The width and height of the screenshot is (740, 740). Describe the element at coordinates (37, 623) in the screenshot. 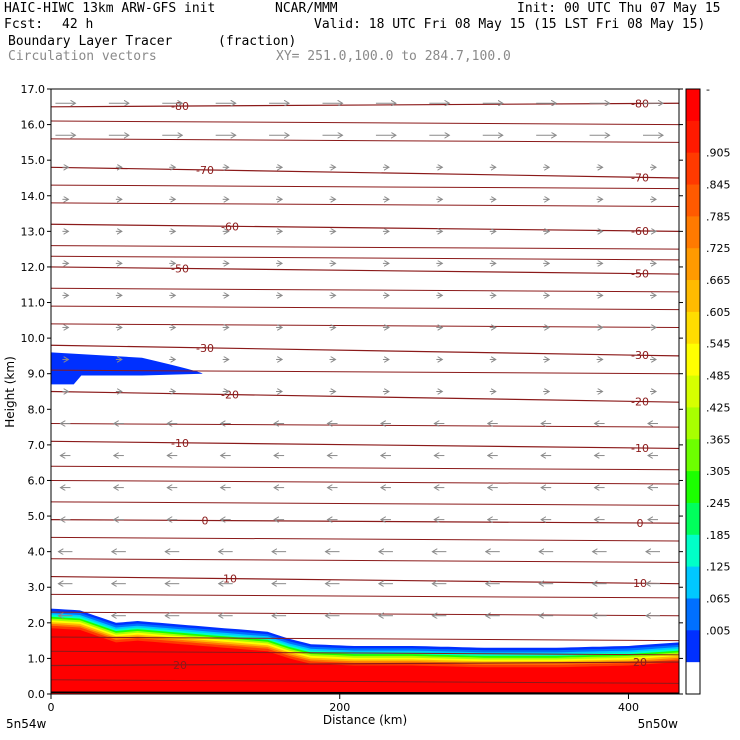

I see `y-tick-label: 2.0` at that location.